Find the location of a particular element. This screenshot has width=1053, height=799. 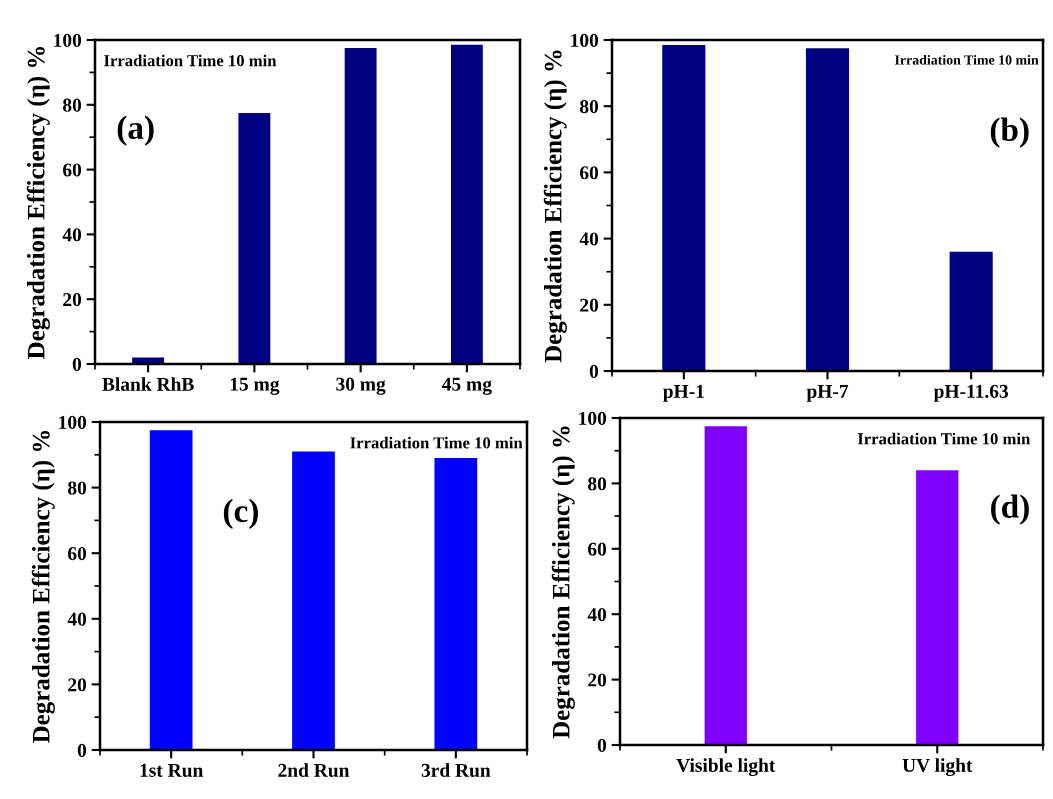

annotation: (c) is located at coordinates (240, 513).